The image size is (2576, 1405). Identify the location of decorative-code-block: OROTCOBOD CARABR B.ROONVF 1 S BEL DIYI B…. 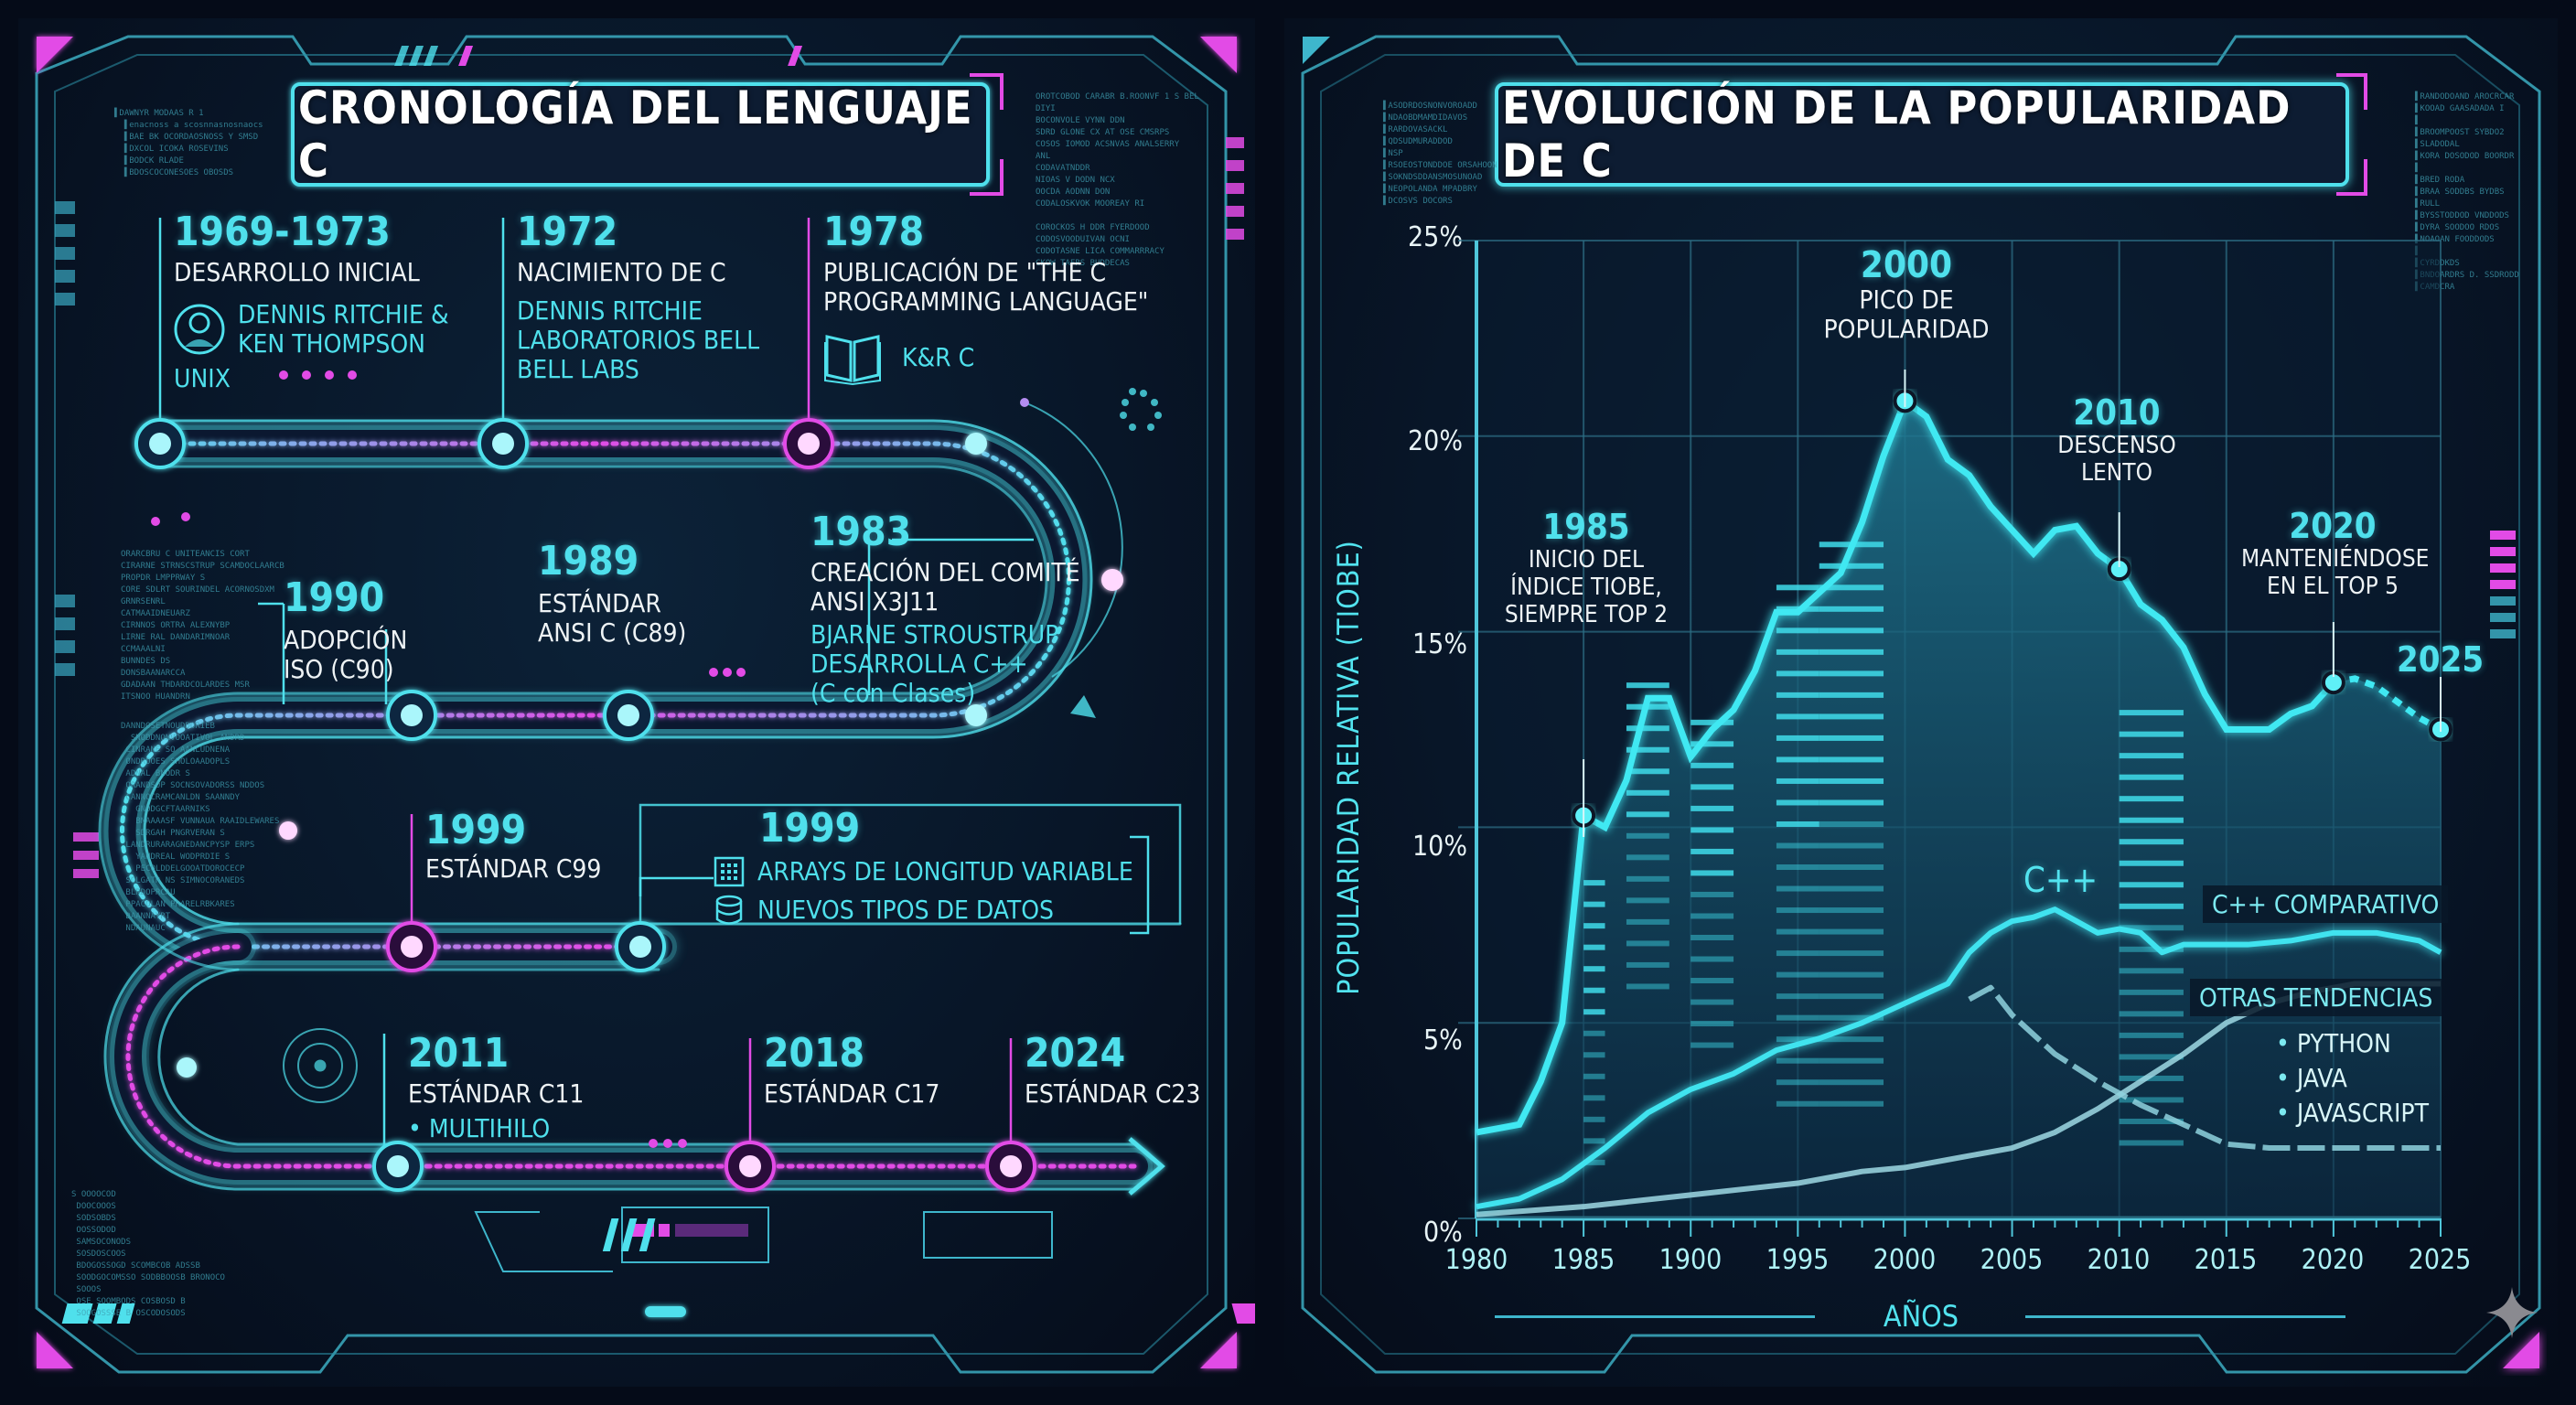
(1117, 180).